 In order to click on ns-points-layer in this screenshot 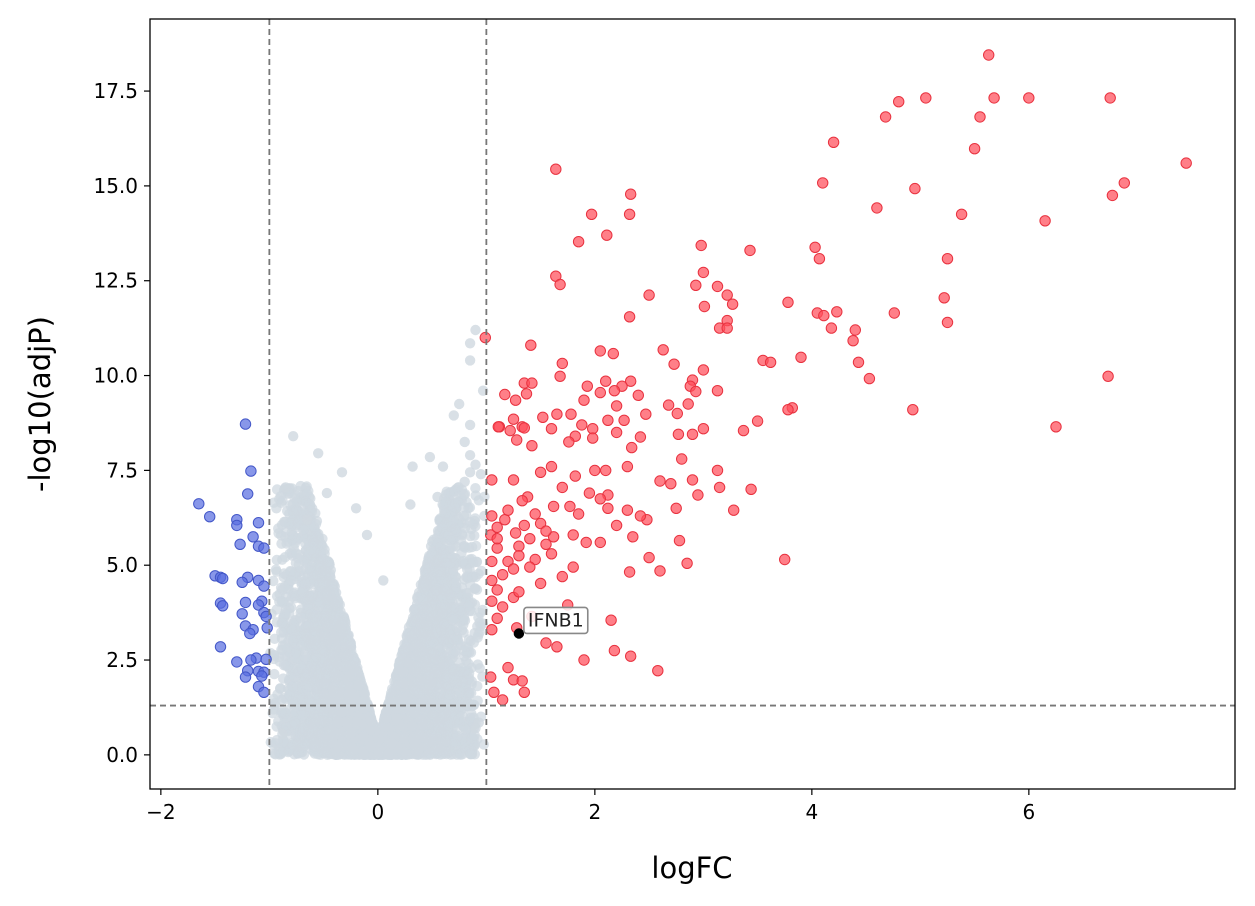, I will do `click(377, 542)`.